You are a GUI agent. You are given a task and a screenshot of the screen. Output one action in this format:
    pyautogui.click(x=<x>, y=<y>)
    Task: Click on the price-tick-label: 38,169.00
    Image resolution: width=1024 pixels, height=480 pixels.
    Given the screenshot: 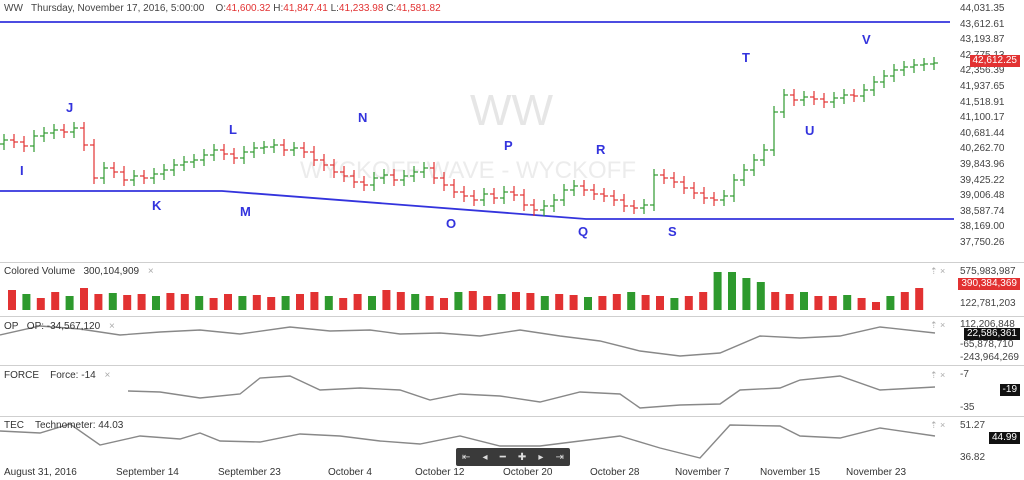 What is the action you would take?
    pyautogui.click(x=982, y=227)
    